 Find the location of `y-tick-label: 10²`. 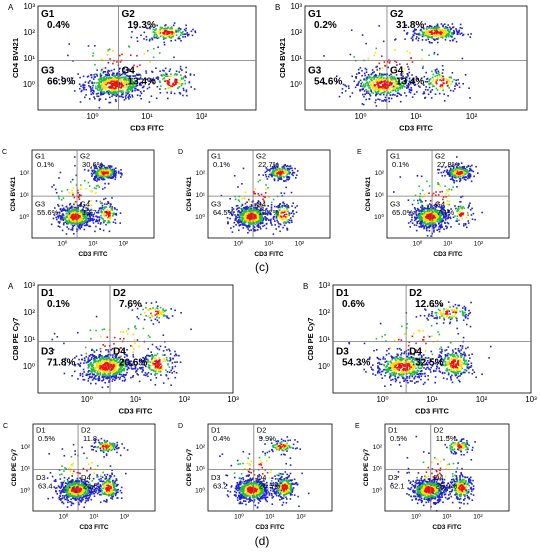

y-tick-label: 10² is located at coordinates (296, 32).